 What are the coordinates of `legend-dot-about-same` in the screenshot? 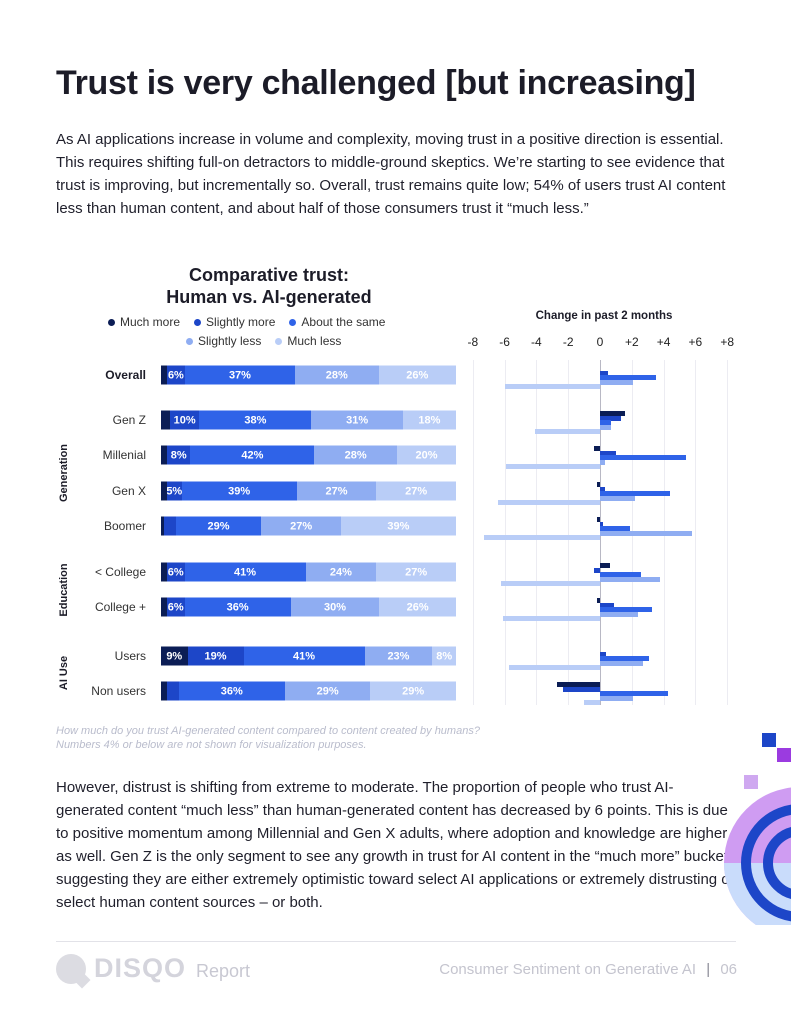 It's located at (293, 322).